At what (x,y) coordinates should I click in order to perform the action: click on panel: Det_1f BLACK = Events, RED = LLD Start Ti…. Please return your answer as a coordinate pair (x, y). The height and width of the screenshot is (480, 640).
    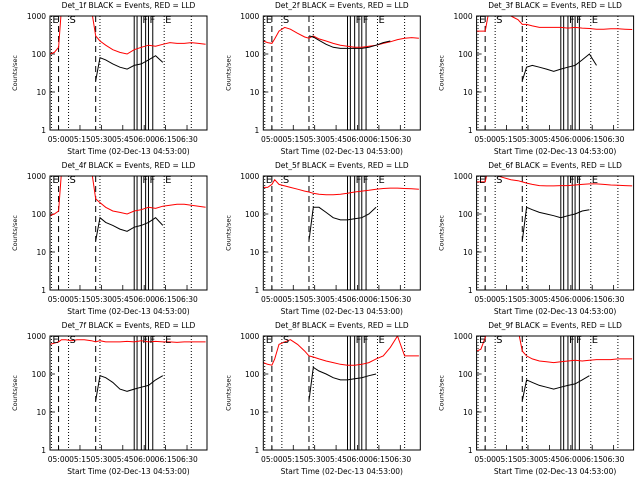
    Looking at the image, I should click on (109, 78).